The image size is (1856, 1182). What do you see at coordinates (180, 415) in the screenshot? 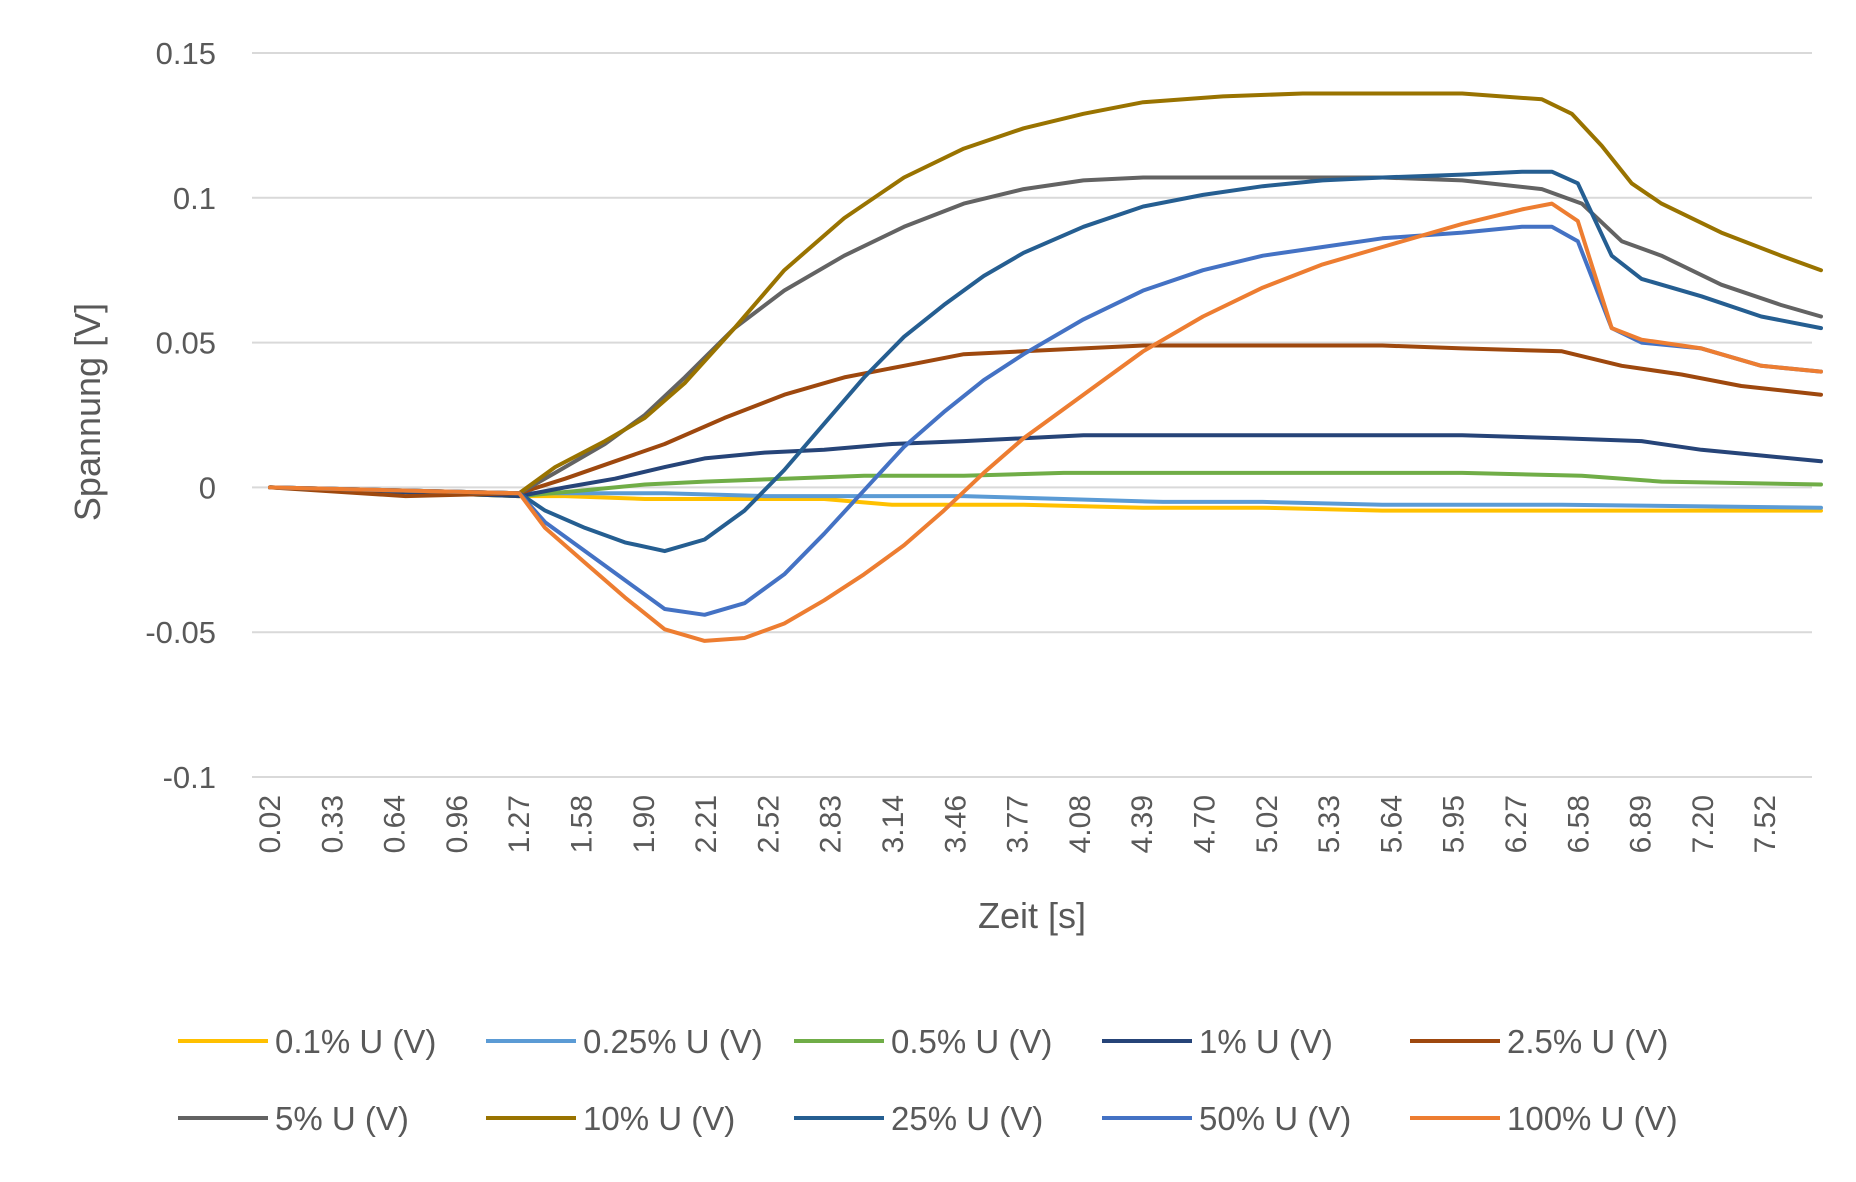
I see `y-tick-labels: 0.15 0.1 0.05 0 -0.05 -0.1` at bounding box center [180, 415].